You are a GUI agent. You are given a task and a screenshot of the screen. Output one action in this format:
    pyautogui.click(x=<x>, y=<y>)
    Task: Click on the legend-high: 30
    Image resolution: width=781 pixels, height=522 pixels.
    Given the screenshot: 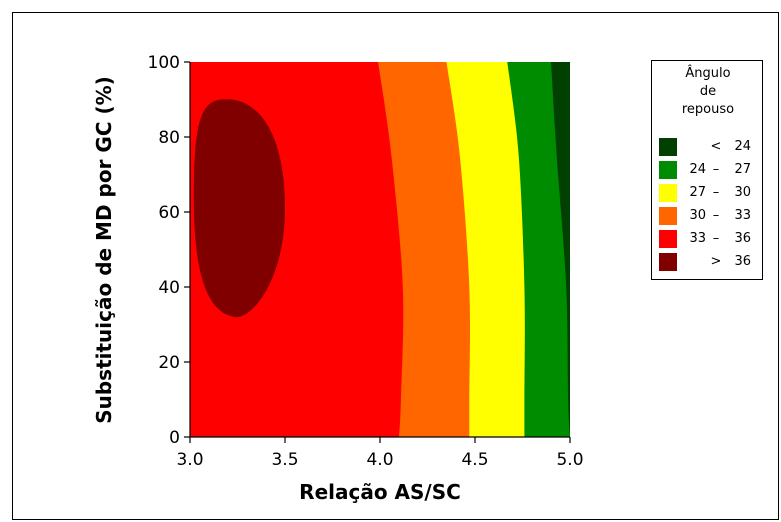 What is the action you would take?
    pyautogui.click(x=742, y=192)
    